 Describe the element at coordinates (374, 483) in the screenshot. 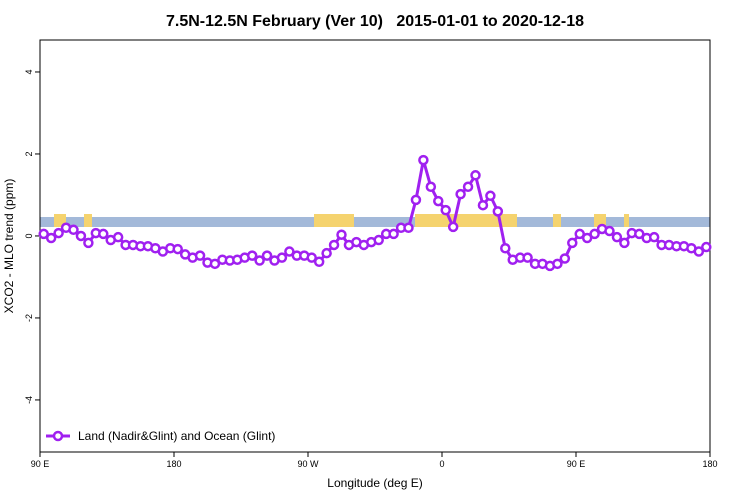

I see `x-axis-label: Longitude (deg E)` at that location.